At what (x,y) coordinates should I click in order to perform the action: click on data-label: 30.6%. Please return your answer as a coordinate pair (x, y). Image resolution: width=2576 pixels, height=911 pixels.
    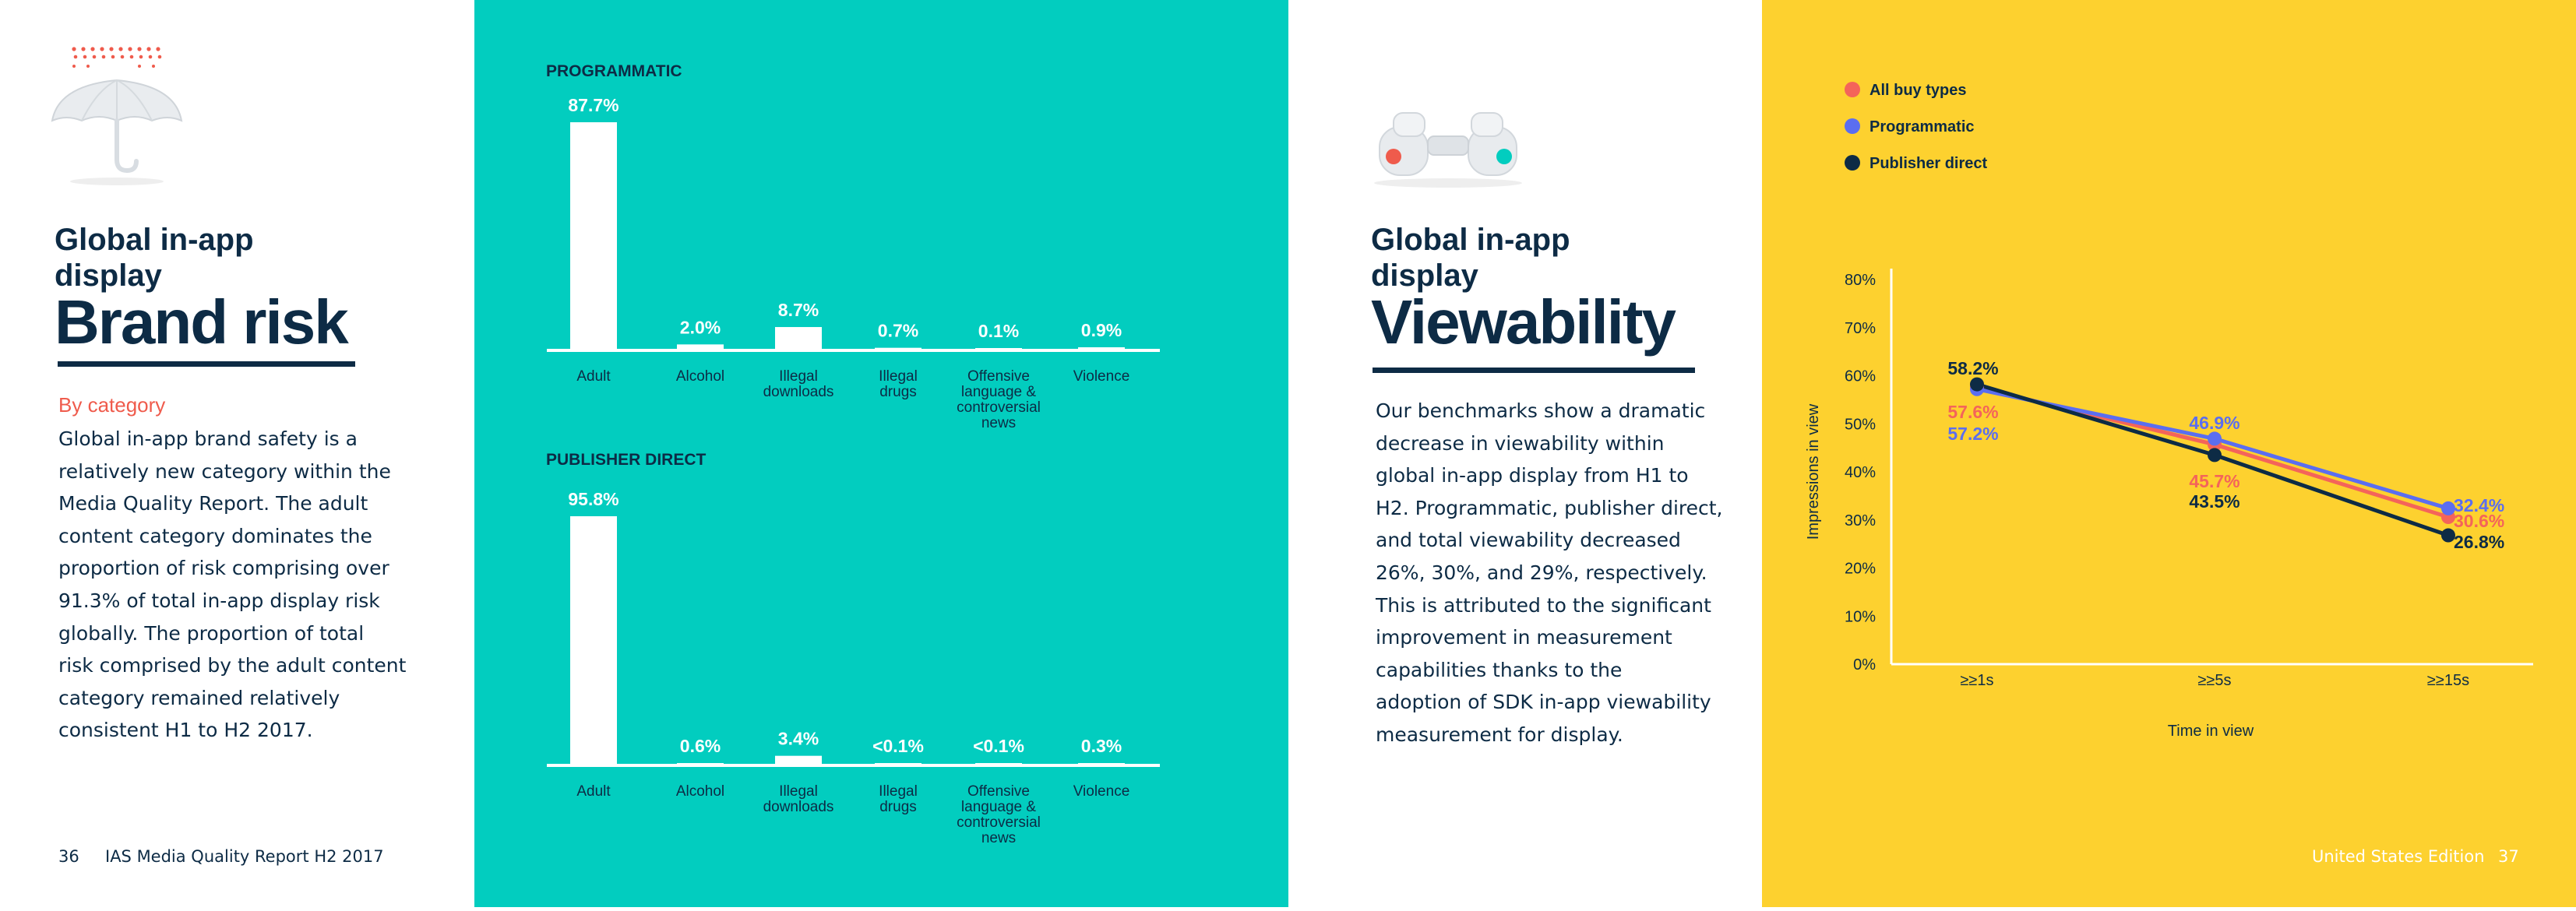
    Looking at the image, I should click on (2479, 521).